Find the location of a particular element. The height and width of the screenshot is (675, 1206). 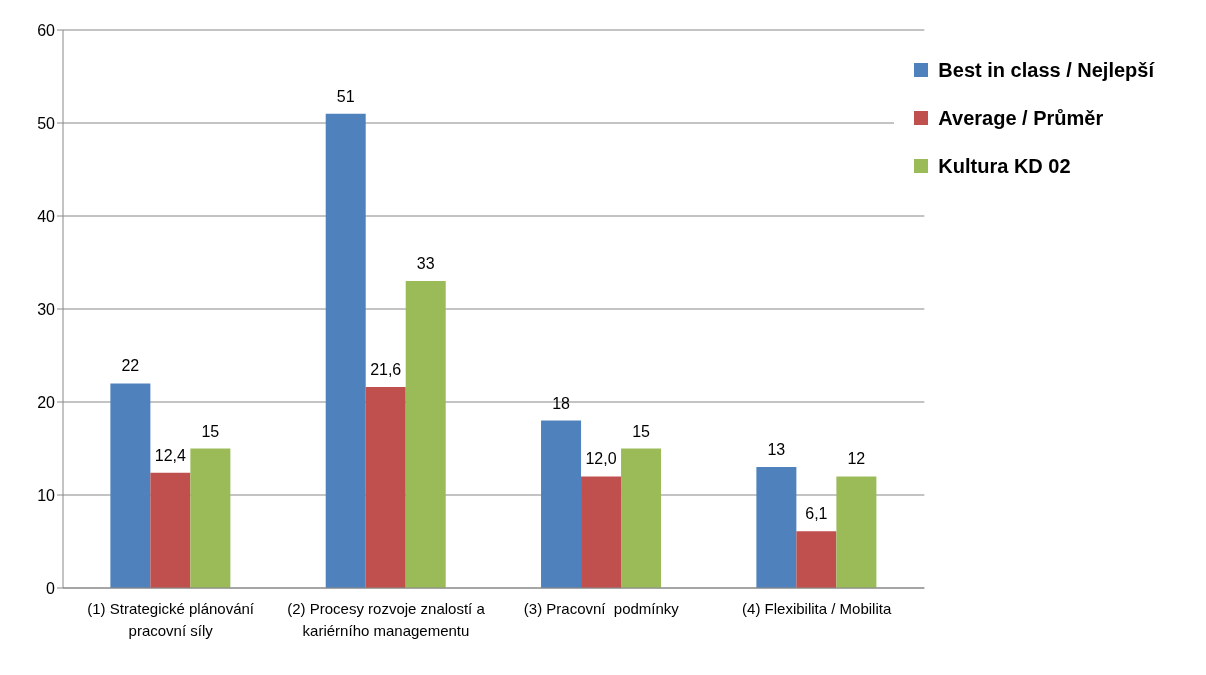

y-tick-label: 0 is located at coordinates (51, 588).